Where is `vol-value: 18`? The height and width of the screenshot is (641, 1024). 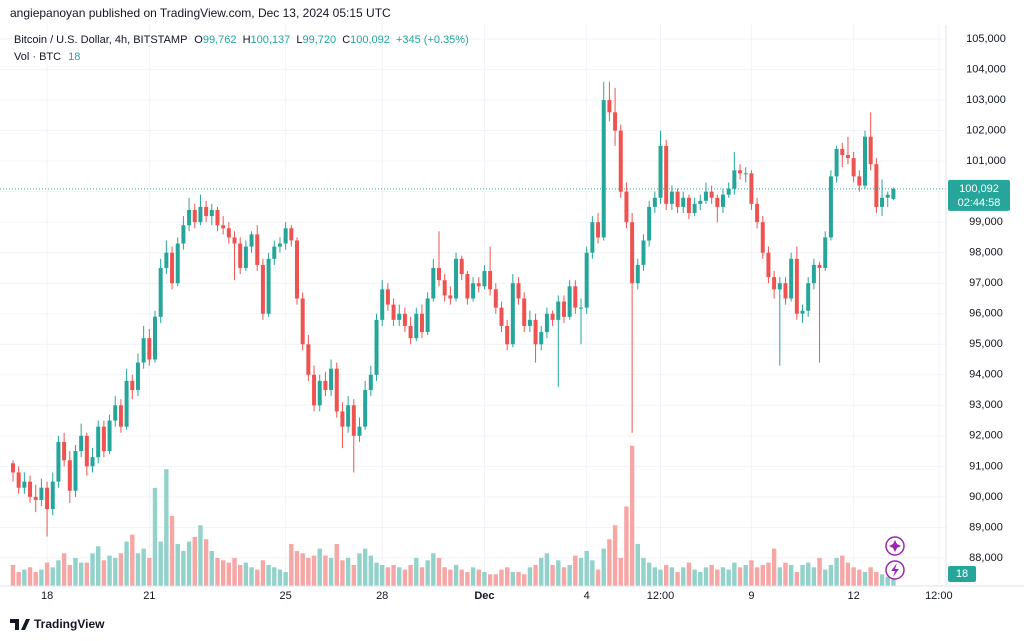 vol-value: 18 is located at coordinates (74, 57).